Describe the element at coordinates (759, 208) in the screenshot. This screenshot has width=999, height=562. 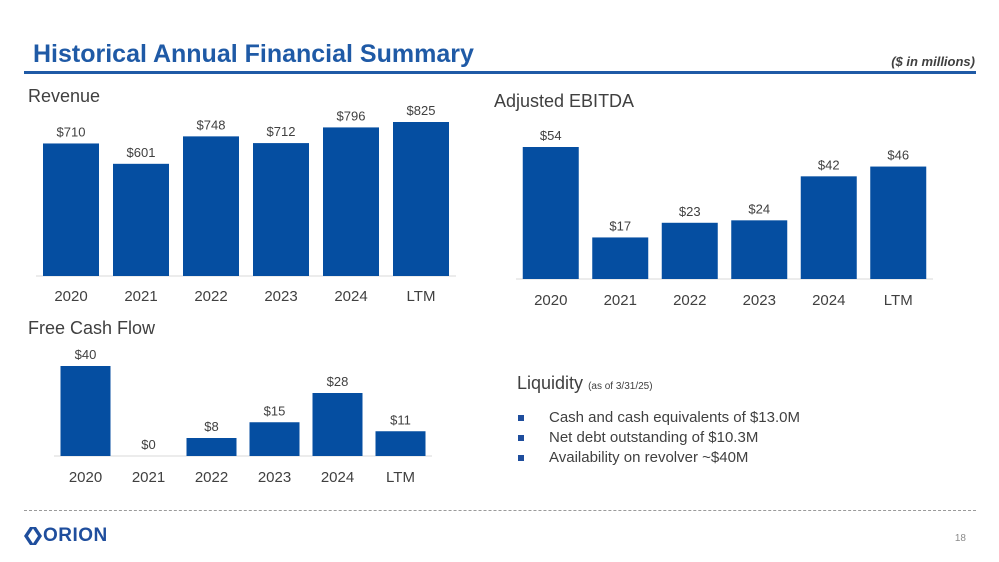
I see `data-label: $24` at that location.